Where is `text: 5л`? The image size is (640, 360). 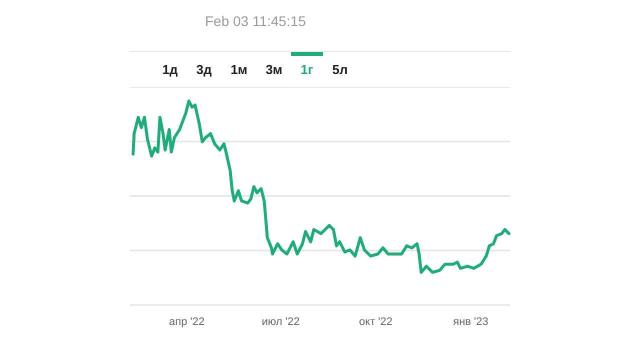
text: 5л is located at coordinates (340, 69).